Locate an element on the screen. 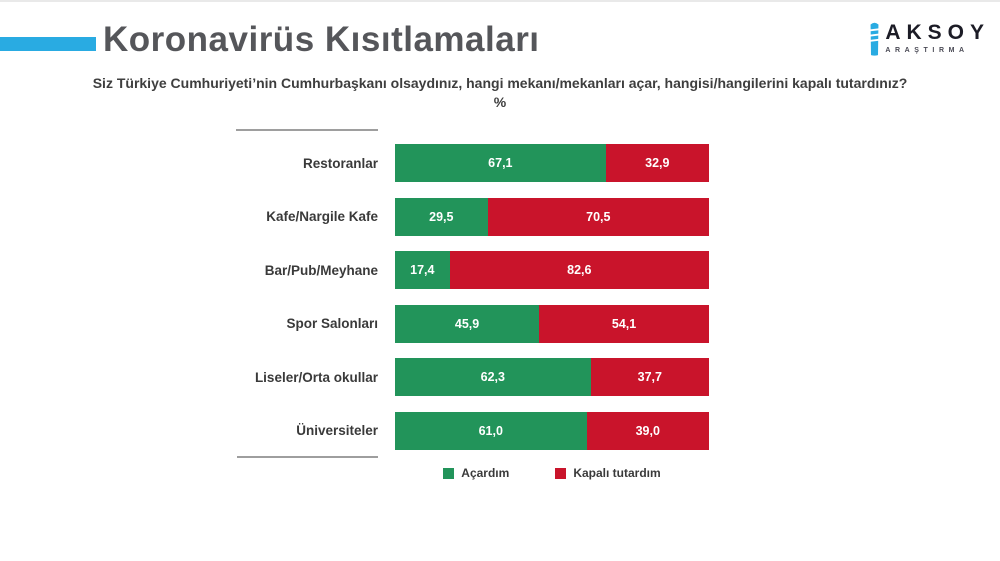 This screenshot has height=561, width=1000. bar-segment-open: 29,5 is located at coordinates (441, 216).